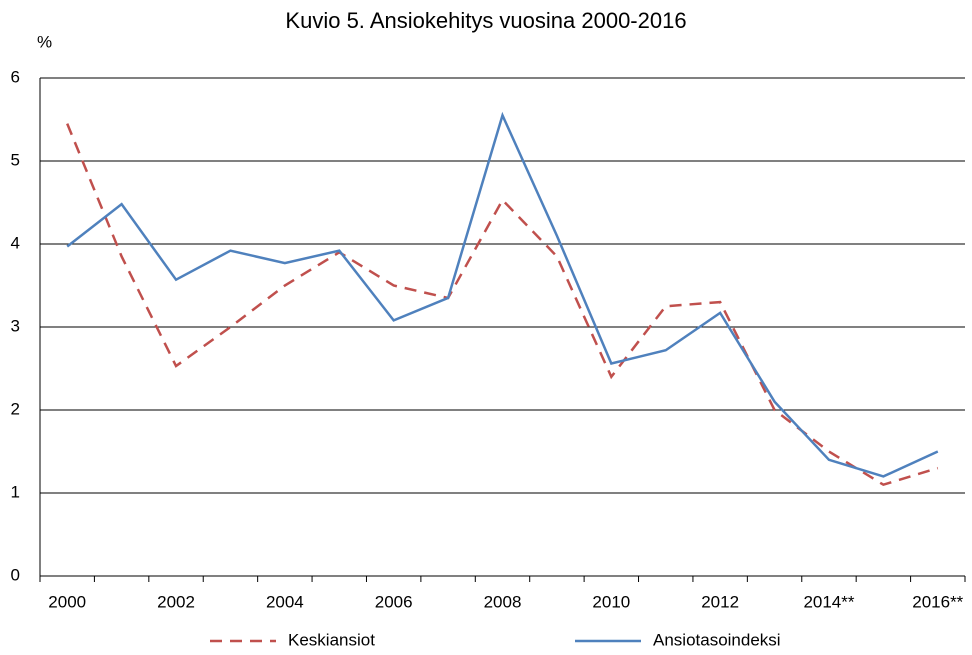 Image resolution: width=972 pixels, height=655 pixels. What do you see at coordinates (331, 639) in the screenshot?
I see `legend-label: Keskiansiot` at bounding box center [331, 639].